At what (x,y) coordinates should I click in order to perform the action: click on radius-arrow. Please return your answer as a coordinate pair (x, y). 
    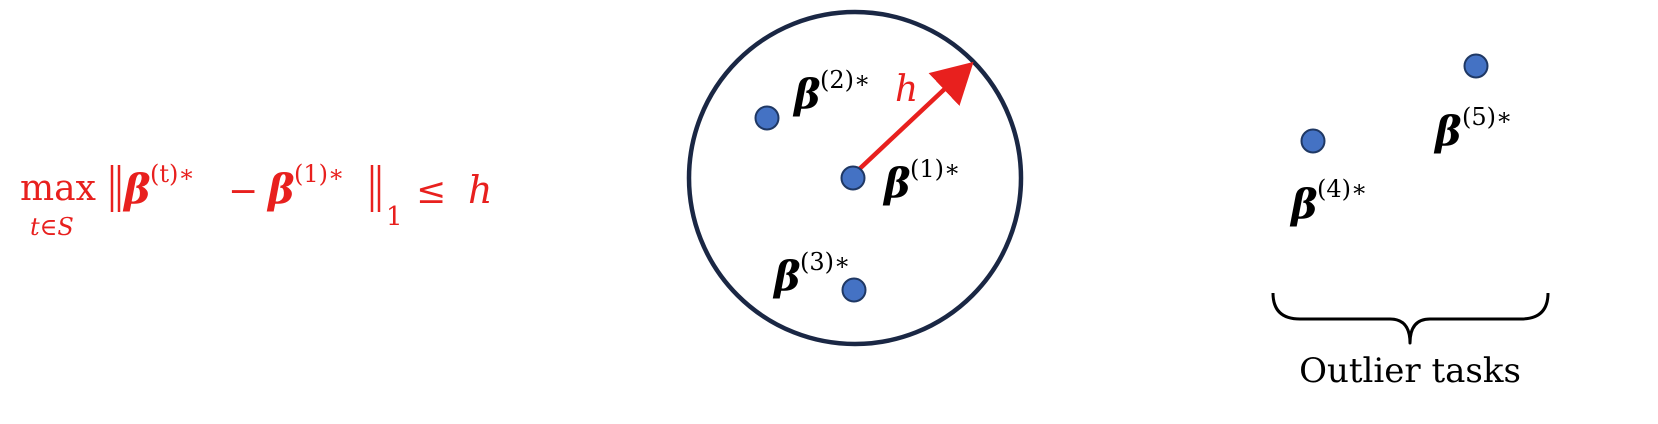
    Looking at the image, I should click on (912, 119).